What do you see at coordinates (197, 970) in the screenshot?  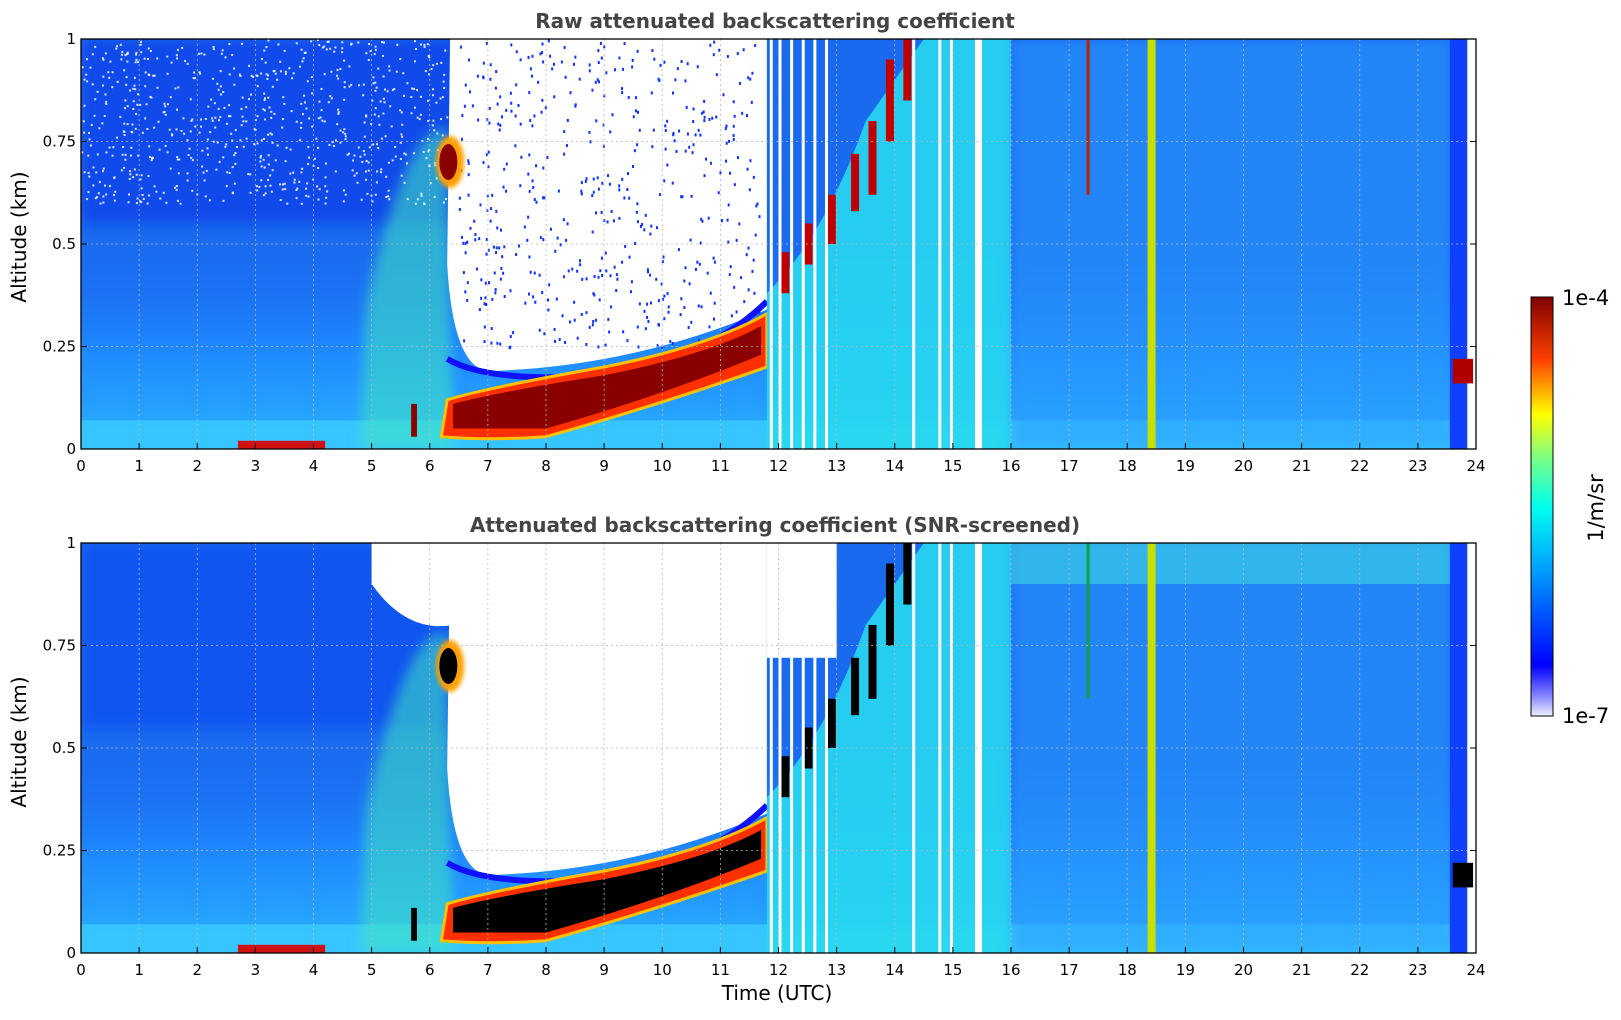 I see `x-tick-label: 2` at bounding box center [197, 970].